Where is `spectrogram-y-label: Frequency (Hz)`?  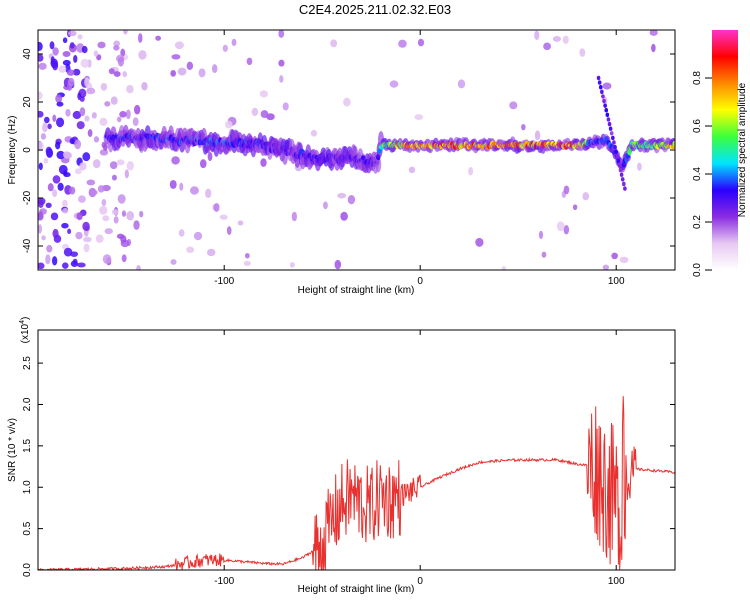 spectrogram-y-label: Frequency (Hz) is located at coordinates (12, 150).